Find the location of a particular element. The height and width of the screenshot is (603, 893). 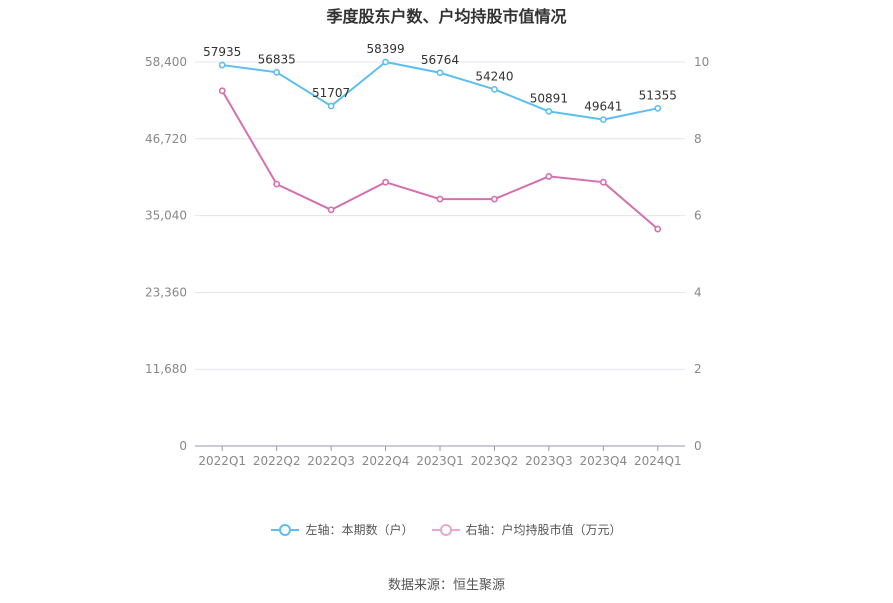

legend-swatch-avg-value is located at coordinates (445, 529).